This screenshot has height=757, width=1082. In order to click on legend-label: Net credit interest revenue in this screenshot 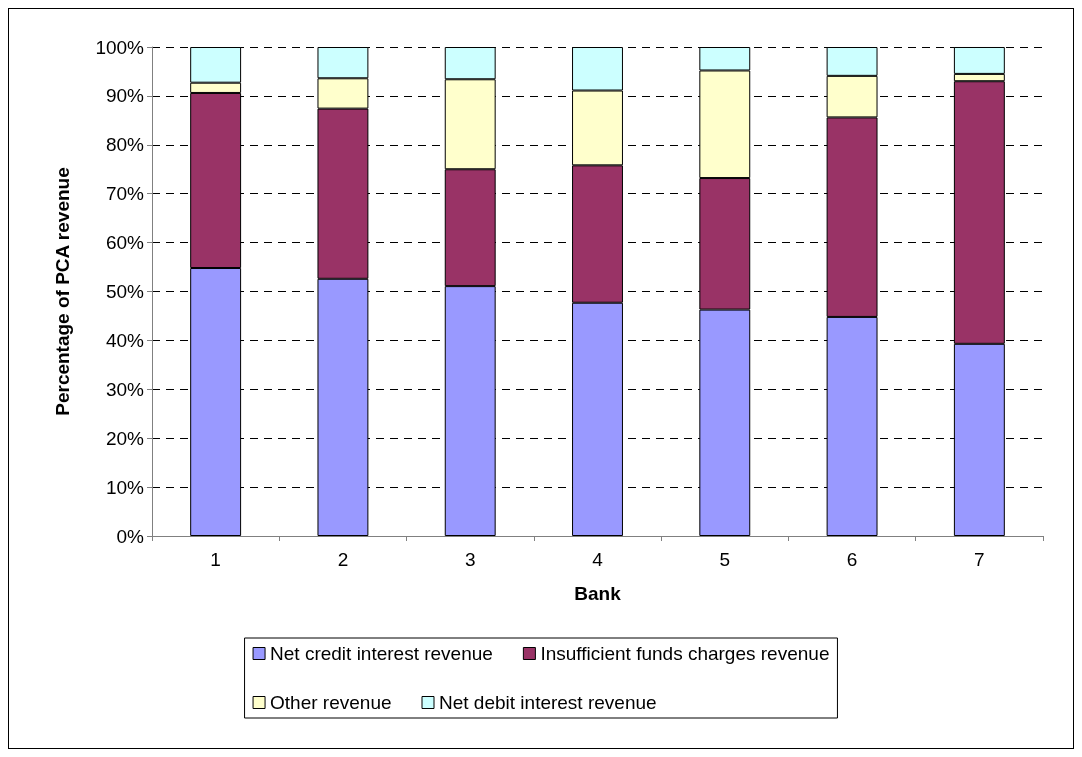, I will do `click(381, 653)`.